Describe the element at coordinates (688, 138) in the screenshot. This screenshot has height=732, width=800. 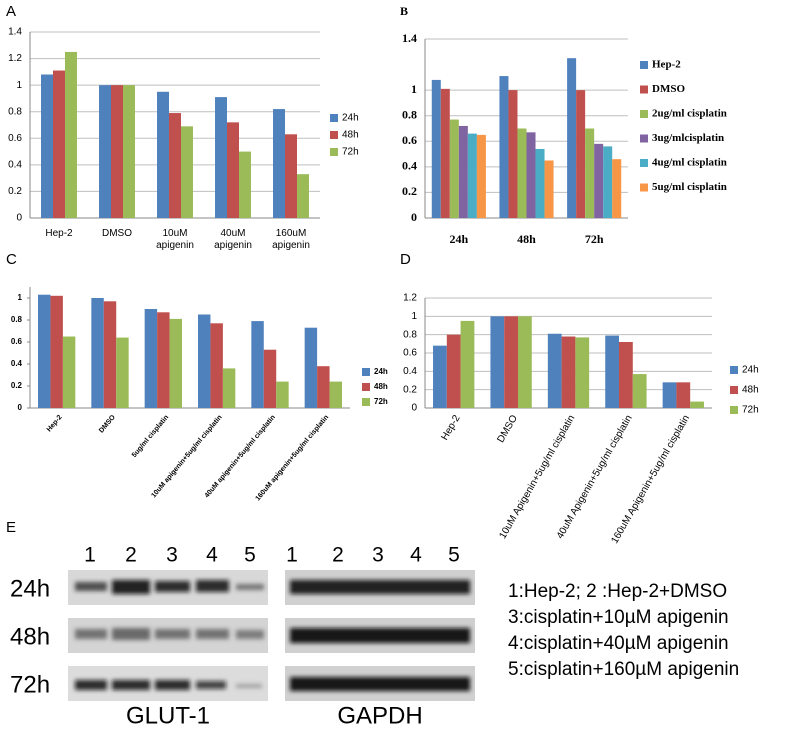
I see `legend-label: 3ug/mlcisplatin` at that location.